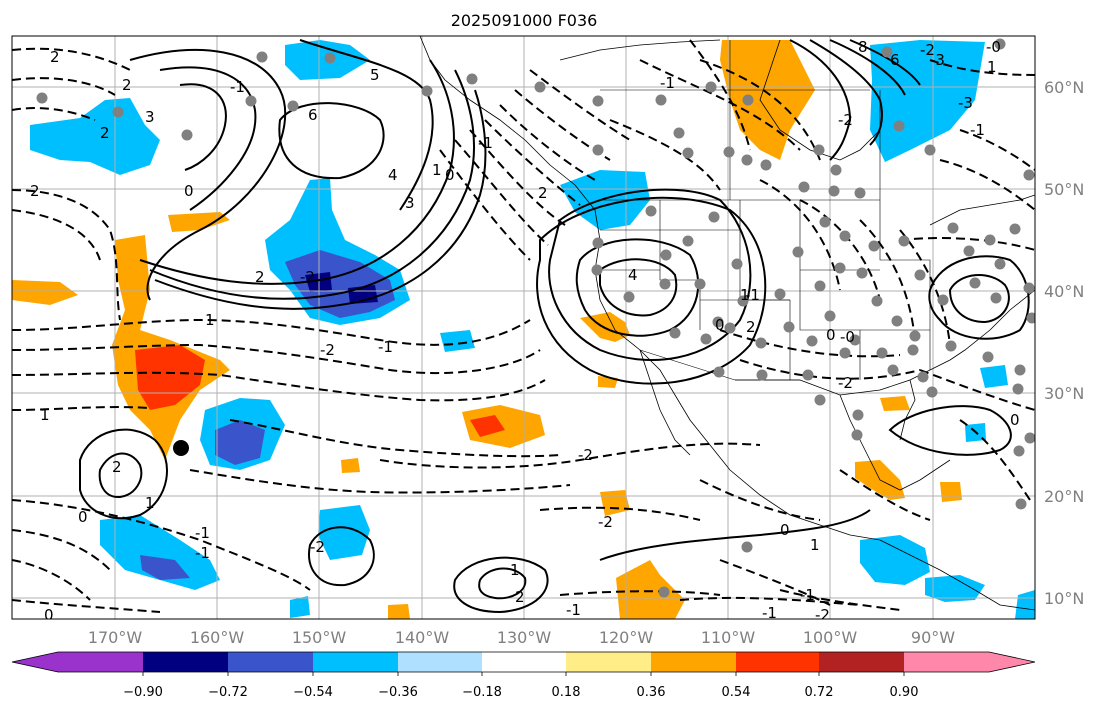  Describe the element at coordinates (633, 275) in the screenshot. I see `contour-label: 4` at that location.